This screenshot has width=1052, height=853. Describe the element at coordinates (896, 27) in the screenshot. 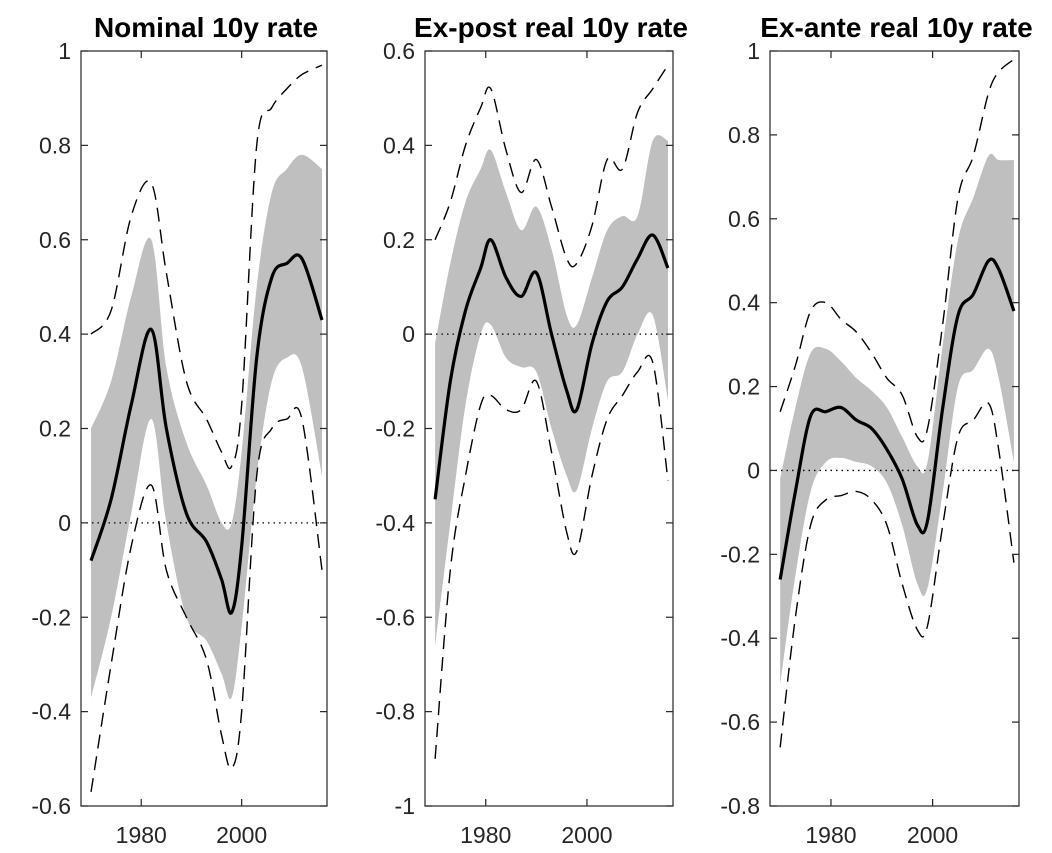

I see `panel-title: Ex-ante real 10y rate` at that location.